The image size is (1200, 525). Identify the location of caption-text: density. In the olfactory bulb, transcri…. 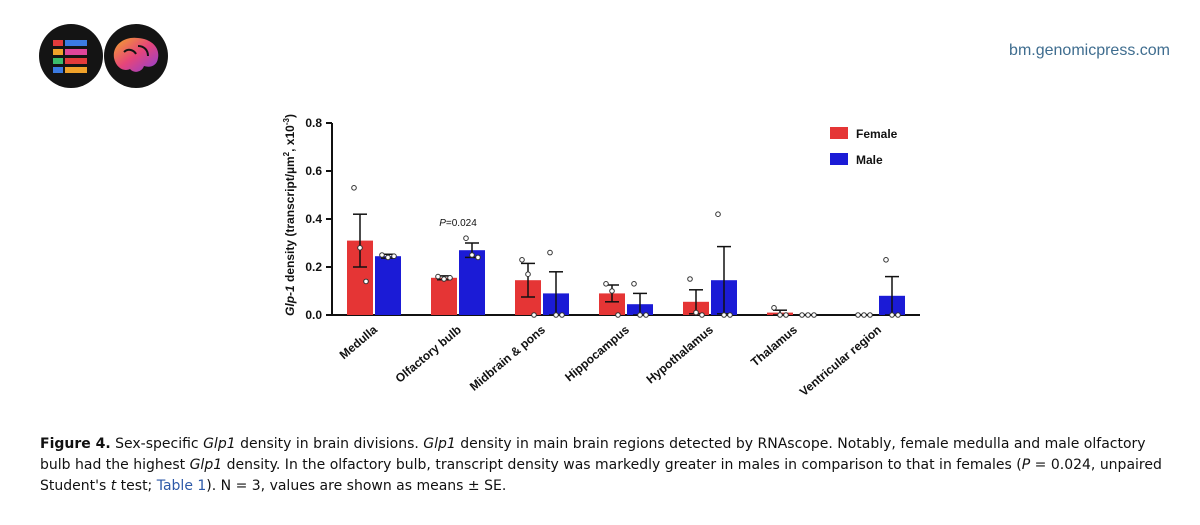
(622, 465).